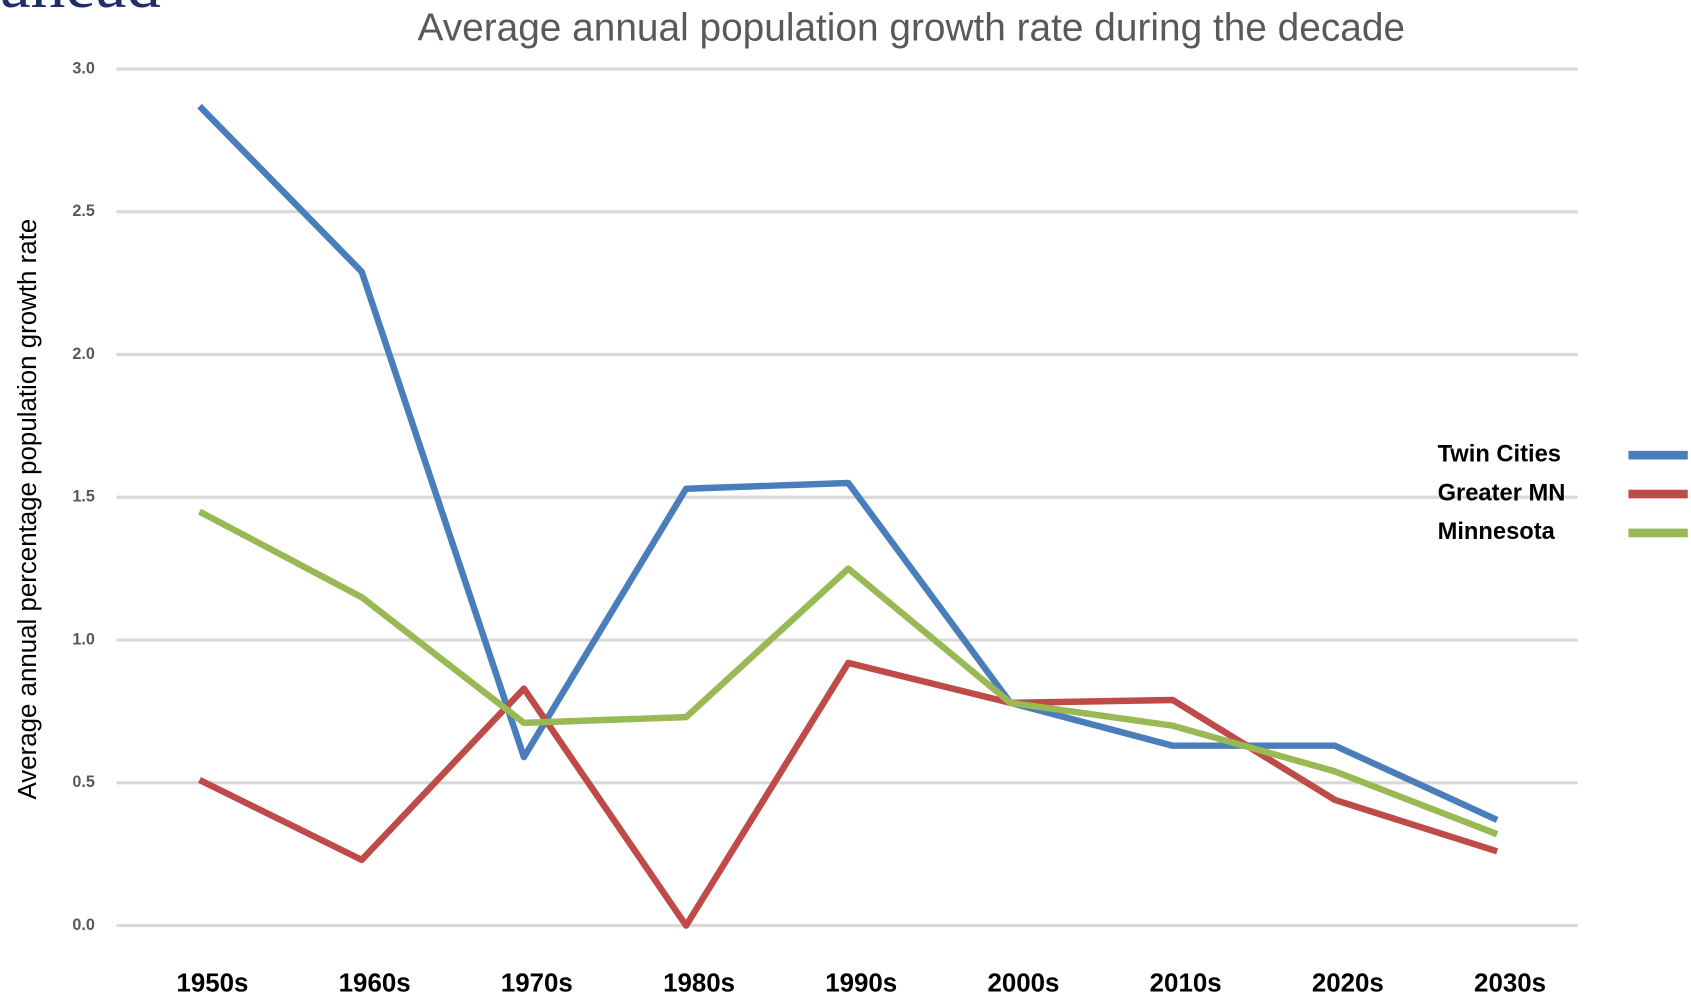 Image resolution: width=1691 pixels, height=1000 pixels. Describe the element at coordinates (861, 984) in the screenshot. I see `x-tick-label: 1990s` at that location.